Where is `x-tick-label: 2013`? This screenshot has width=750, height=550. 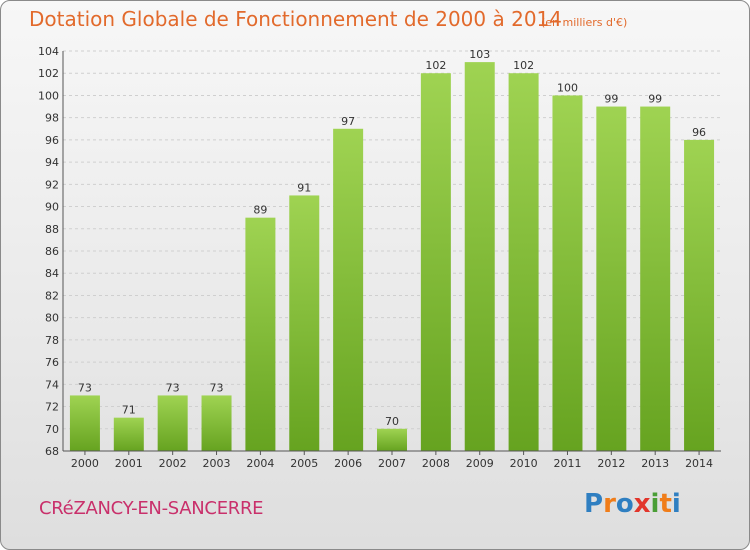
x-tick-label: 2013 is located at coordinates (655, 463).